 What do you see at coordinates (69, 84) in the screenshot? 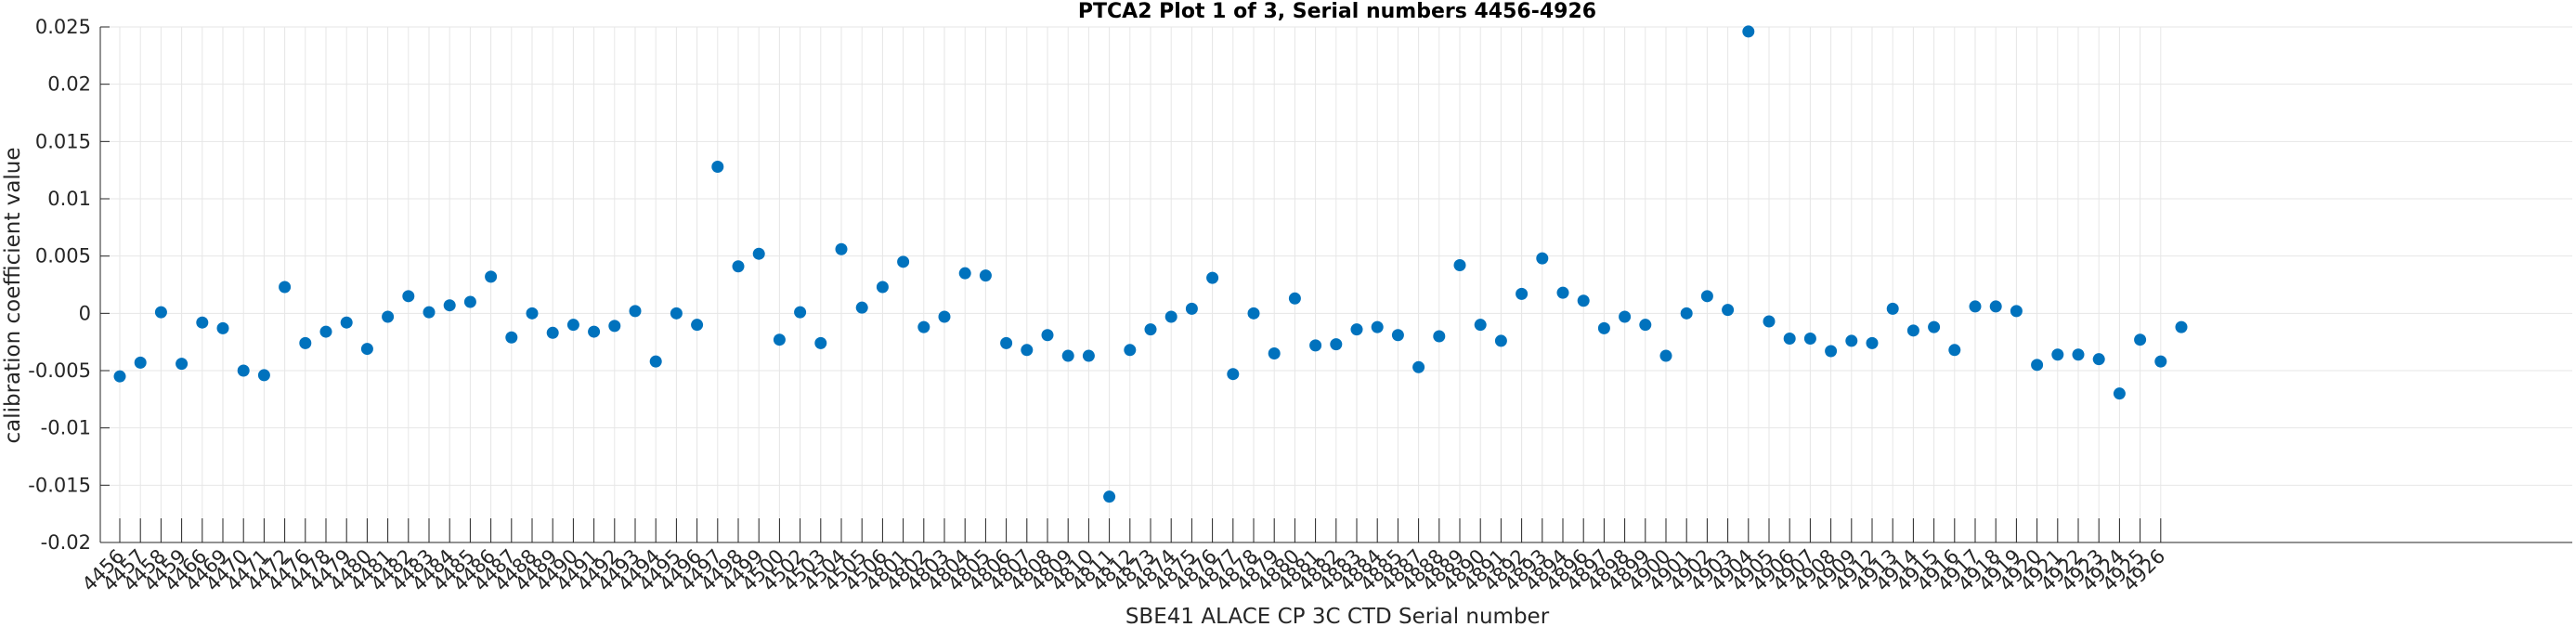
I see `y-tick-label: 0.02` at bounding box center [69, 84].